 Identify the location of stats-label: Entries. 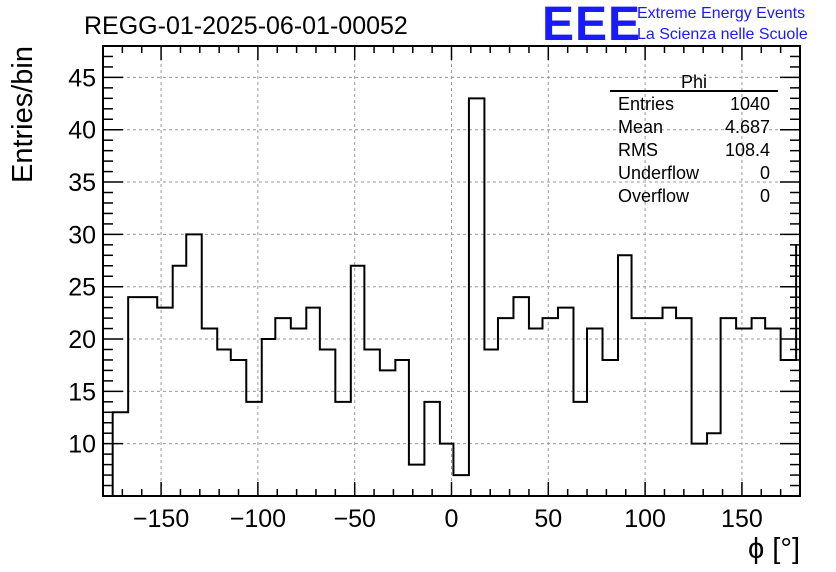
(646, 104).